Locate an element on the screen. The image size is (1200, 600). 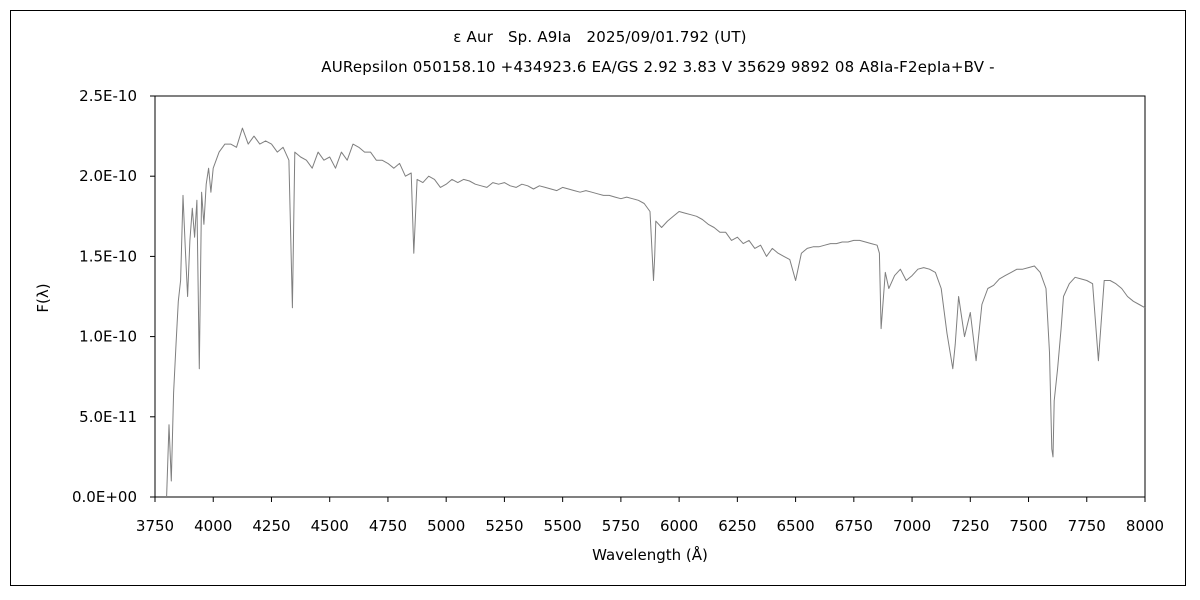
x-tick-label: 5000 is located at coordinates (446, 526).